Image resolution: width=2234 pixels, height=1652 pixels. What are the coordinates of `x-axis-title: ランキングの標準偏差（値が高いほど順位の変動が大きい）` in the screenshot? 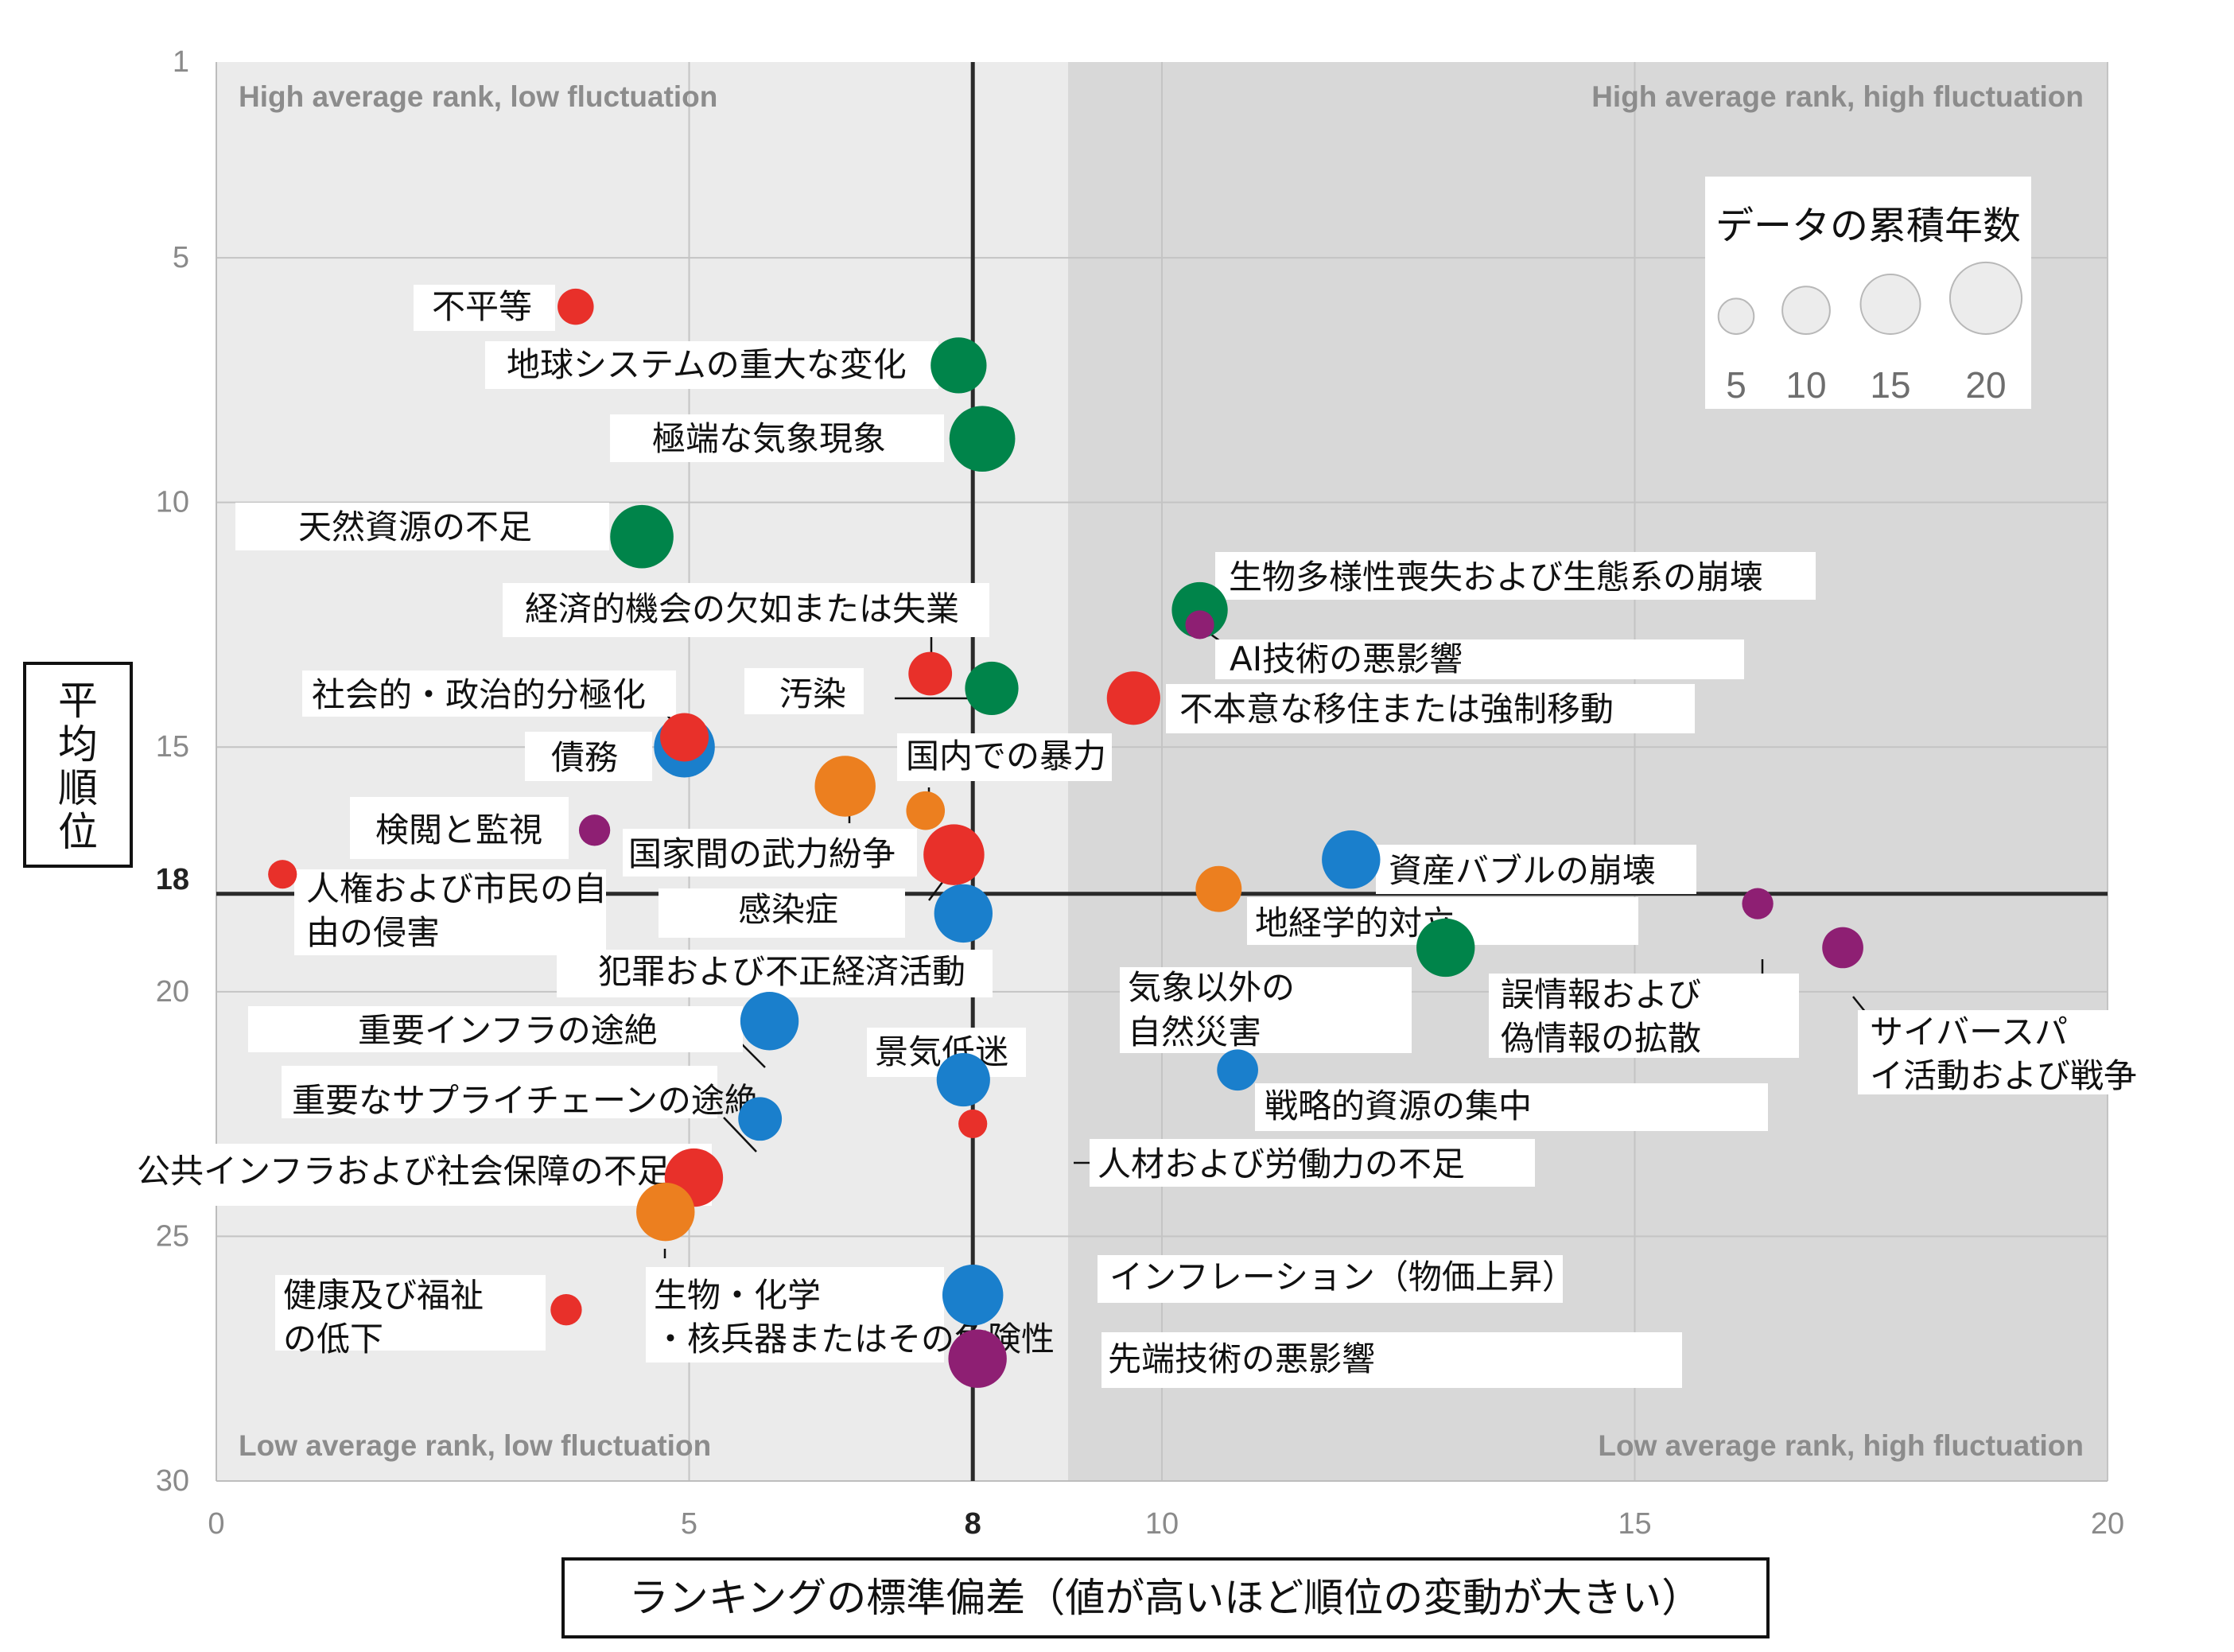 It's located at (1165, 1598).